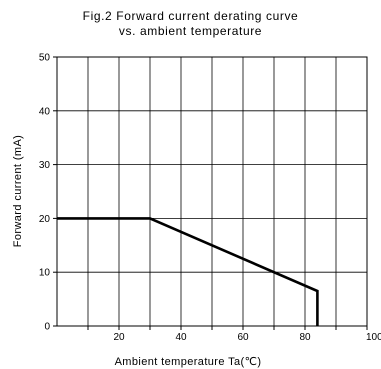 This screenshot has height=369, width=381. Describe the element at coordinates (45, 165) in the screenshot. I see `y-tick-label: 30` at that location.